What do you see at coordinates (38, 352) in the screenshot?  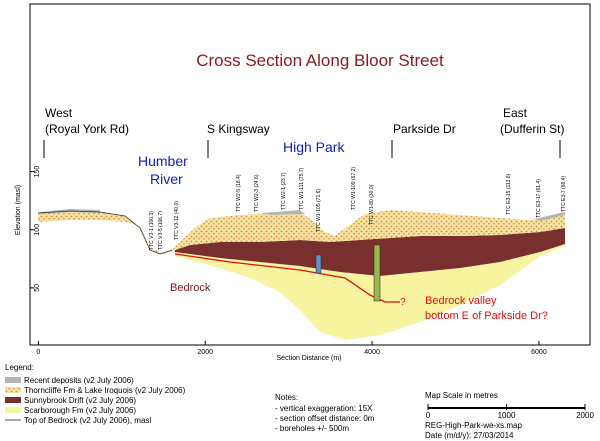 I see `x-tick-label: 0` at bounding box center [38, 352].